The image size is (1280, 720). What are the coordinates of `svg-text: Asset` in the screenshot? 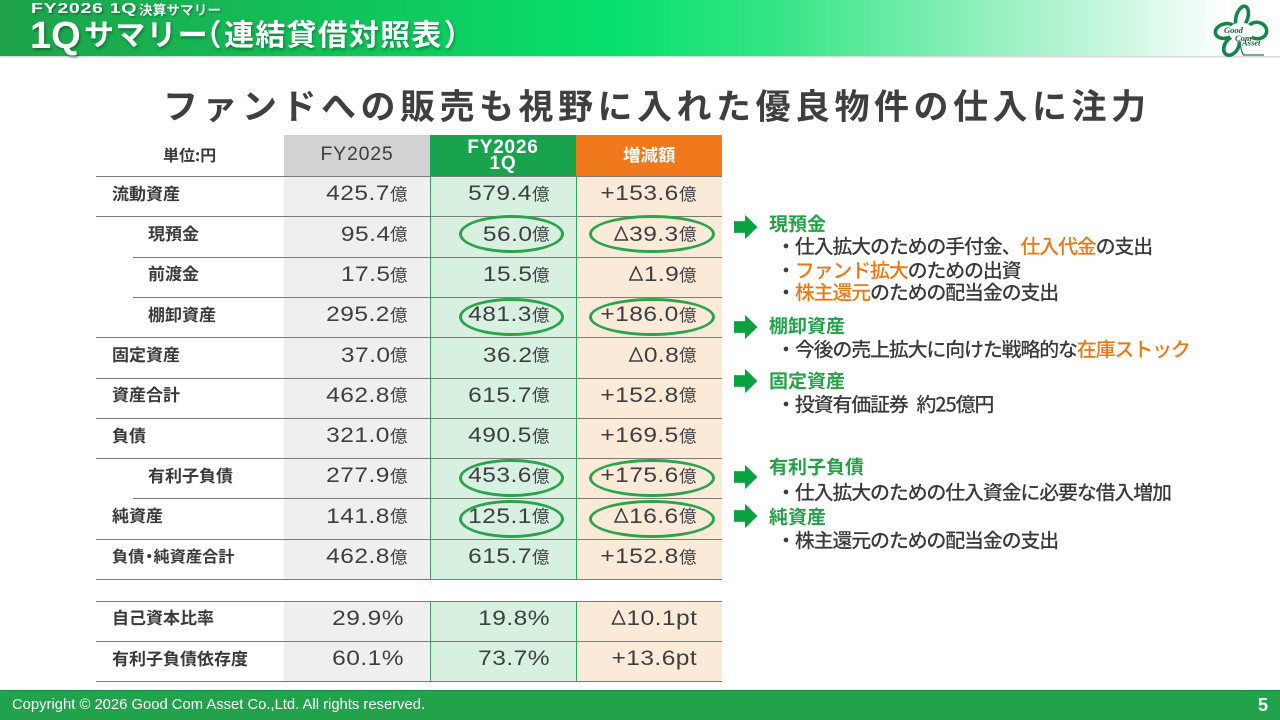 It's located at (1251, 43).